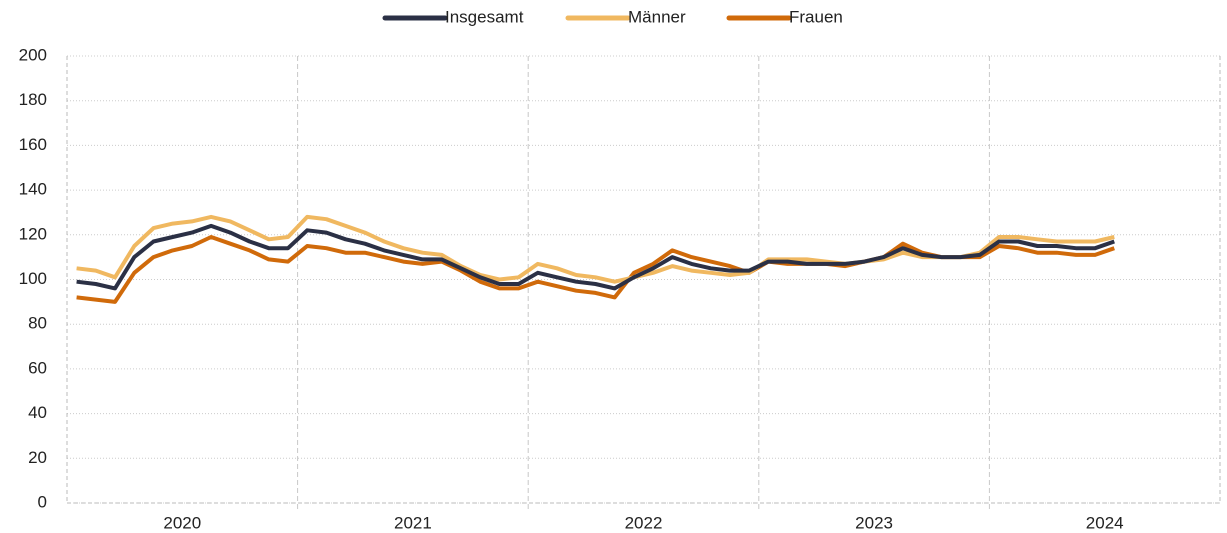 Image resolution: width=1227 pixels, height=533 pixels. What do you see at coordinates (644, 522) in the screenshot?
I see `x-tick-label: 2022` at bounding box center [644, 522].